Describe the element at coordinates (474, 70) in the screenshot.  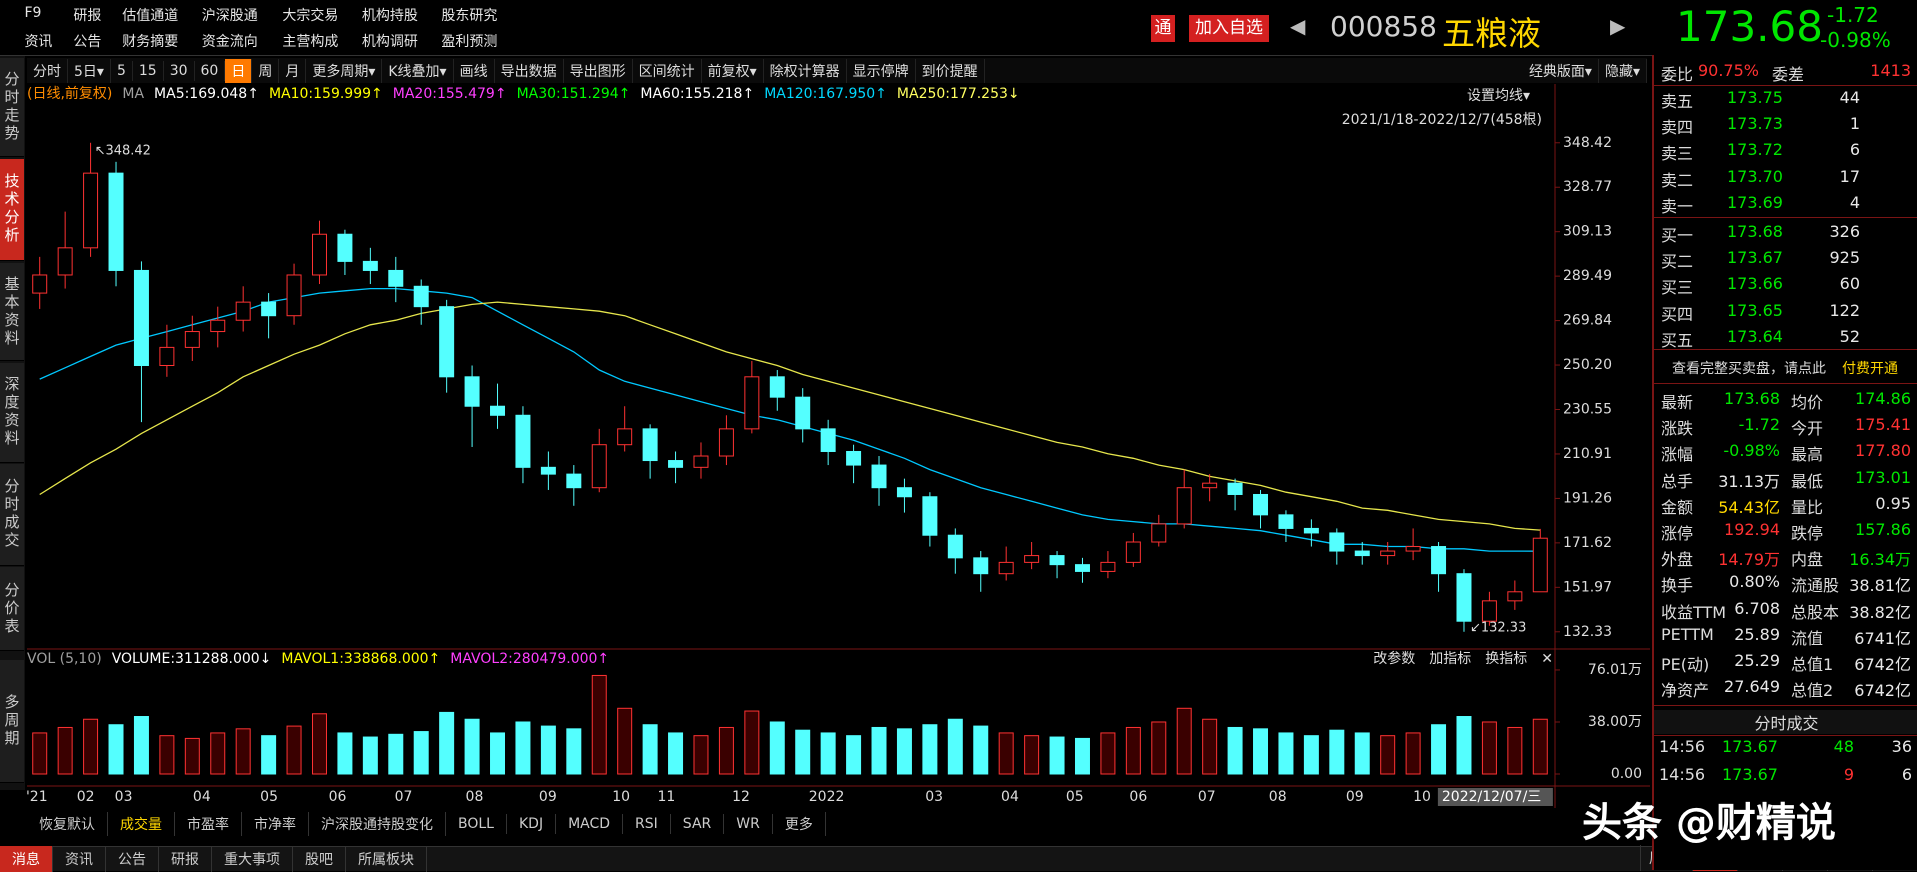
I see `toolbar-button: 画线` at that location.